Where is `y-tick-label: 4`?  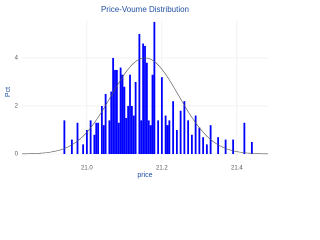
y-tick-label: 4 is located at coordinates (17, 59).